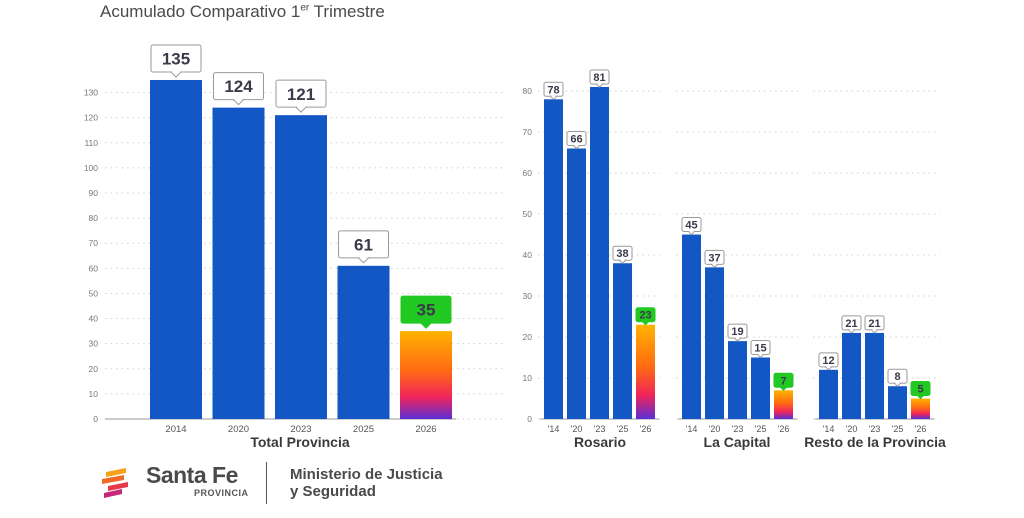 The height and width of the screenshot is (518, 1024). What do you see at coordinates (347, 11) in the screenshot?
I see `title-tail: Trimestre` at bounding box center [347, 11].